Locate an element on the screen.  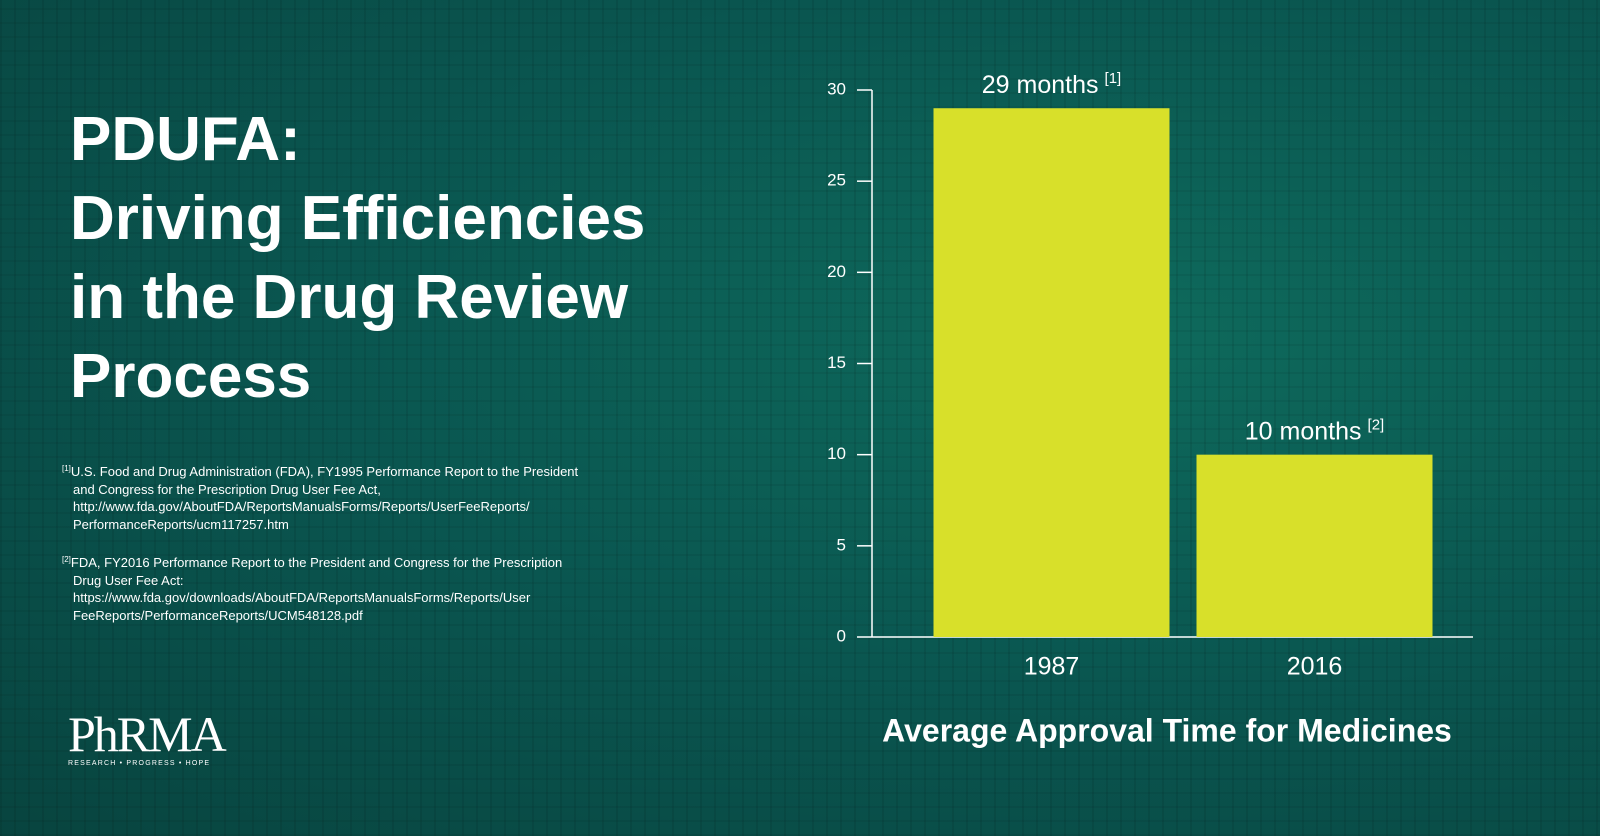
x-tick-label: 1987 is located at coordinates (1052, 667).